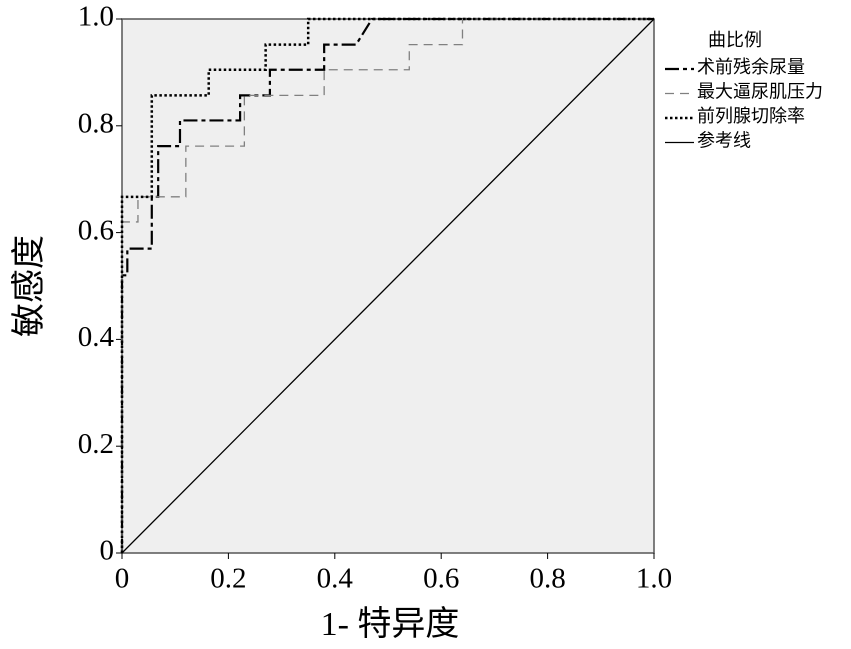 This screenshot has width=851, height=649. I want to click on x-tick-label: 0.8, so click(547, 579).